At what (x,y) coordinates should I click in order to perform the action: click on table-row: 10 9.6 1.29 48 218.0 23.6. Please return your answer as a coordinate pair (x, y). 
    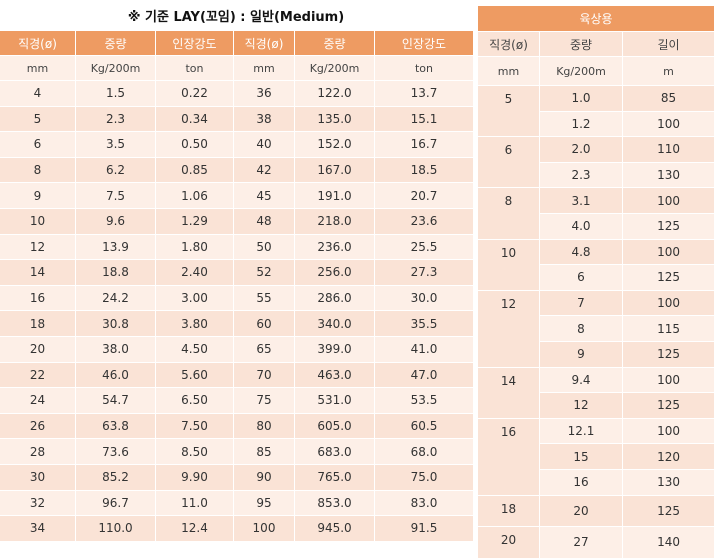
    Looking at the image, I should click on (236, 221).